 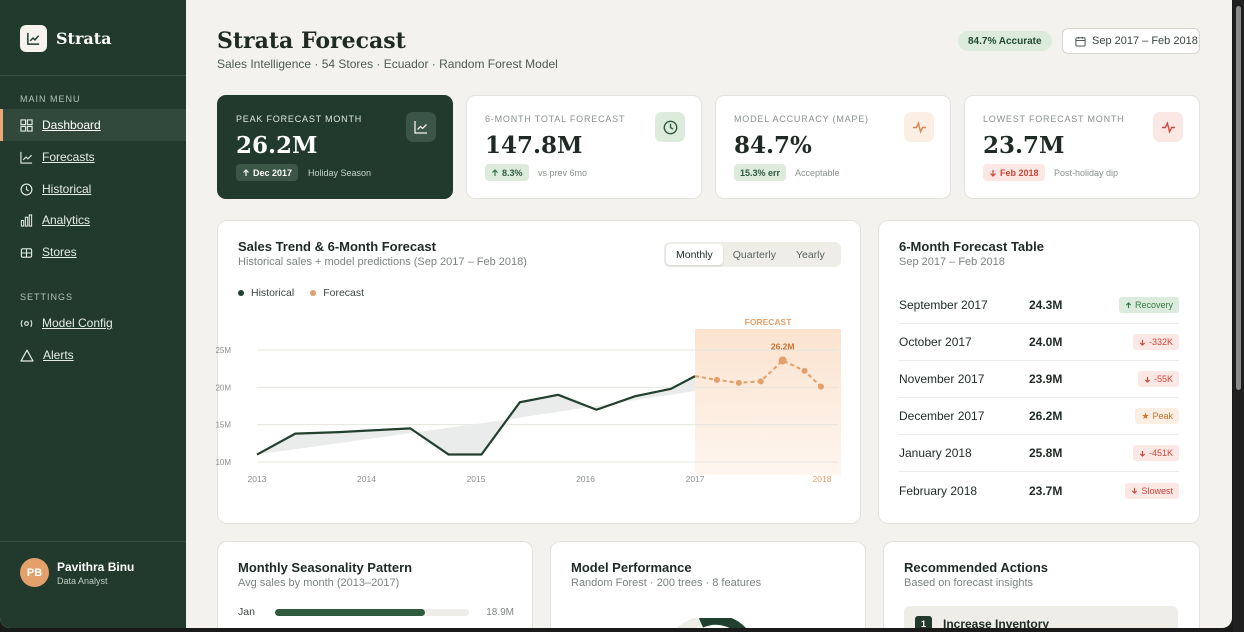 What do you see at coordinates (26, 189) in the screenshot?
I see `clock-icon` at bounding box center [26, 189].